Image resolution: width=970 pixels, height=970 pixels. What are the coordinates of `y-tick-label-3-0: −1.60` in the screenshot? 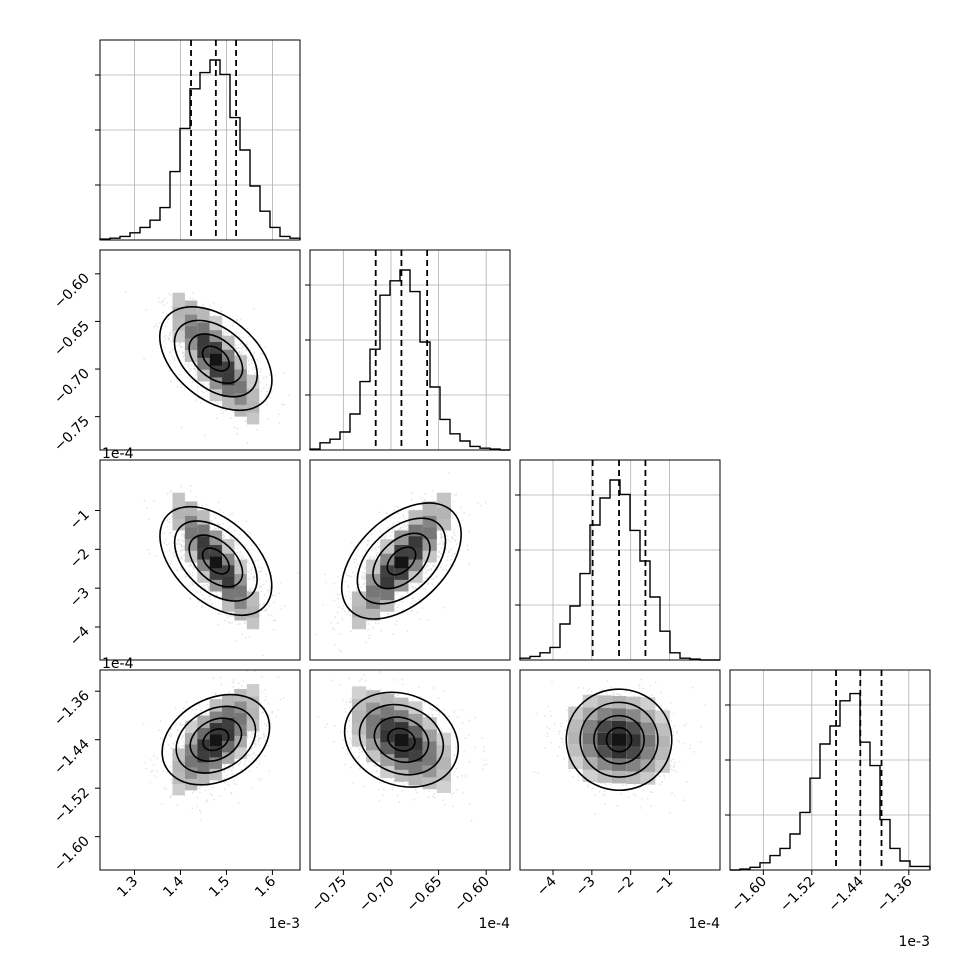 It's located at (72, 854).